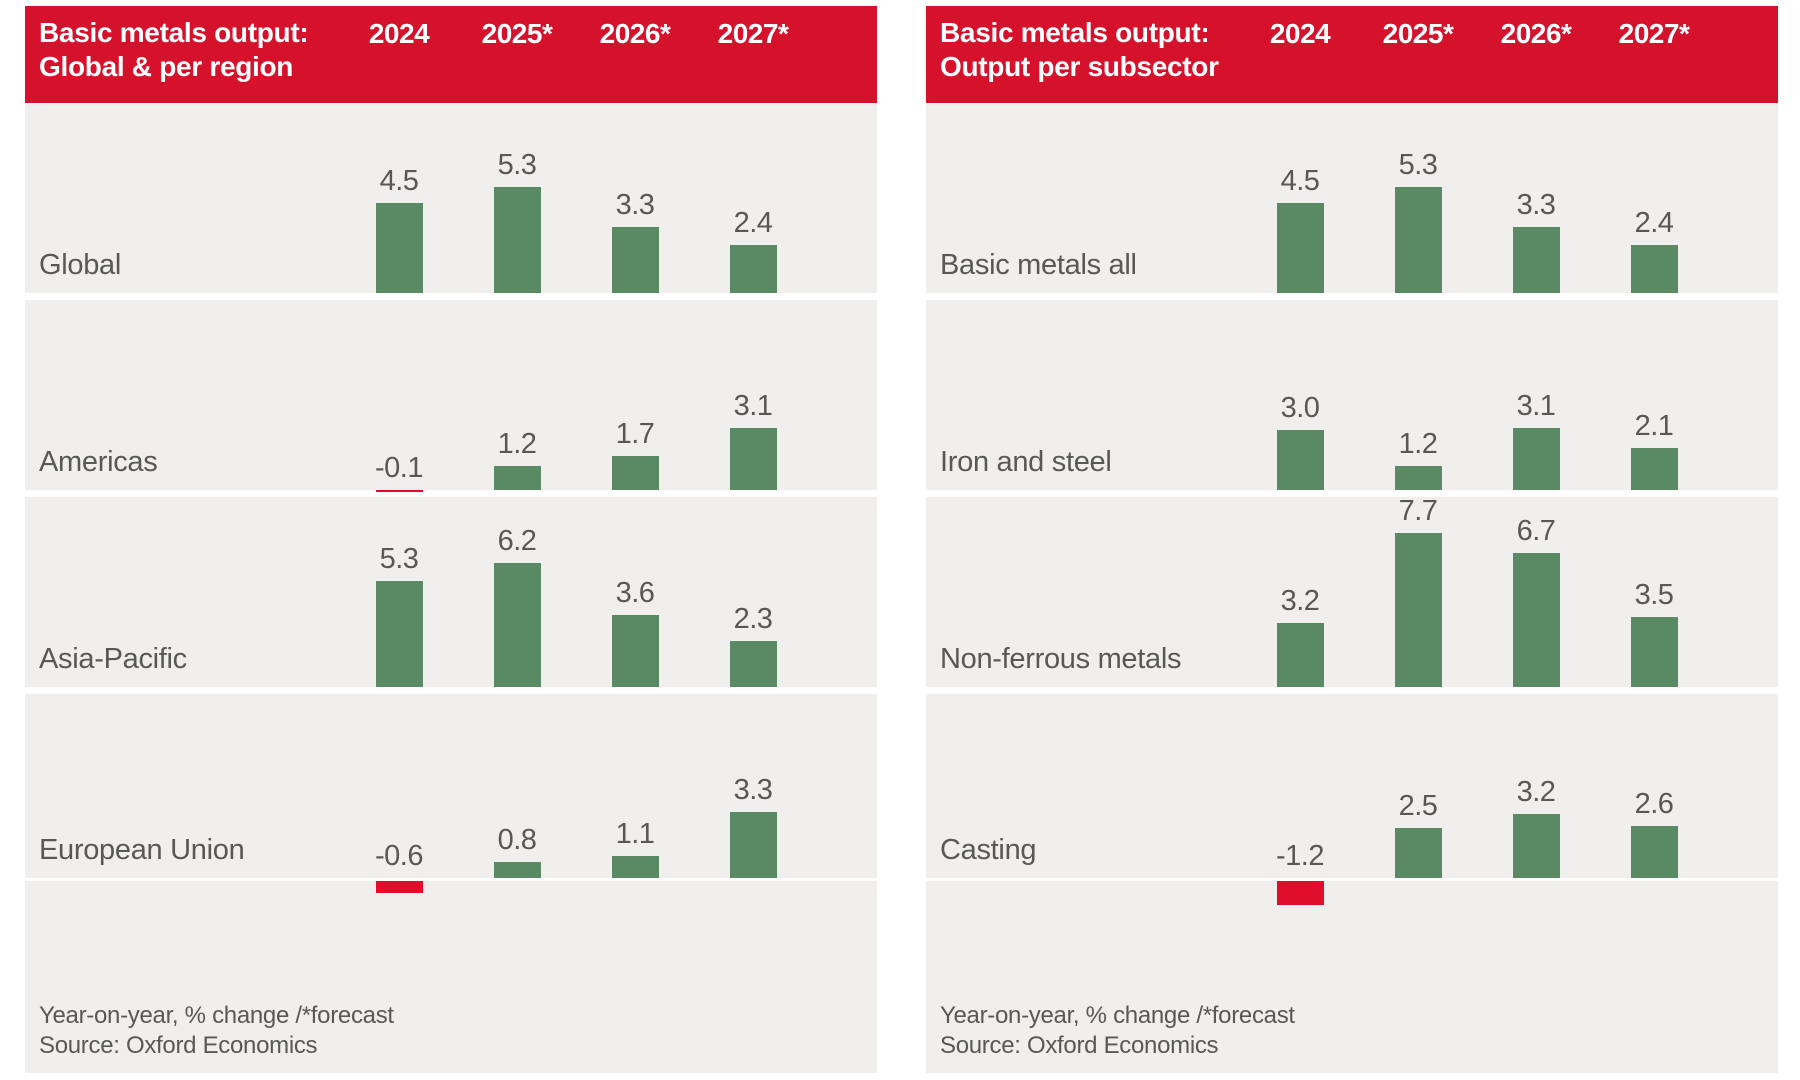  Describe the element at coordinates (451, 396) in the screenshot. I see `category-band: Americas -0.1 1.2 1.7 3.1` at that location.